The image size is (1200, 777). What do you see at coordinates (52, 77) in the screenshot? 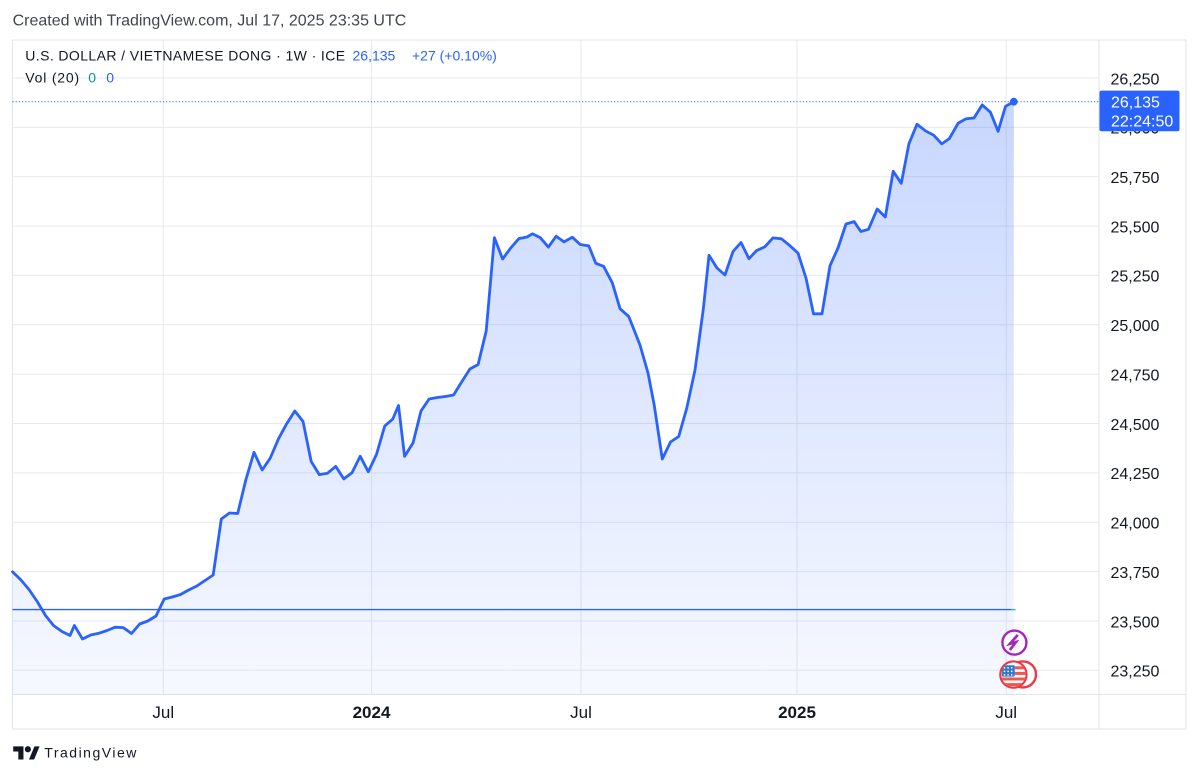
I see `svg-text: Vol (20)` at bounding box center [52, 77].